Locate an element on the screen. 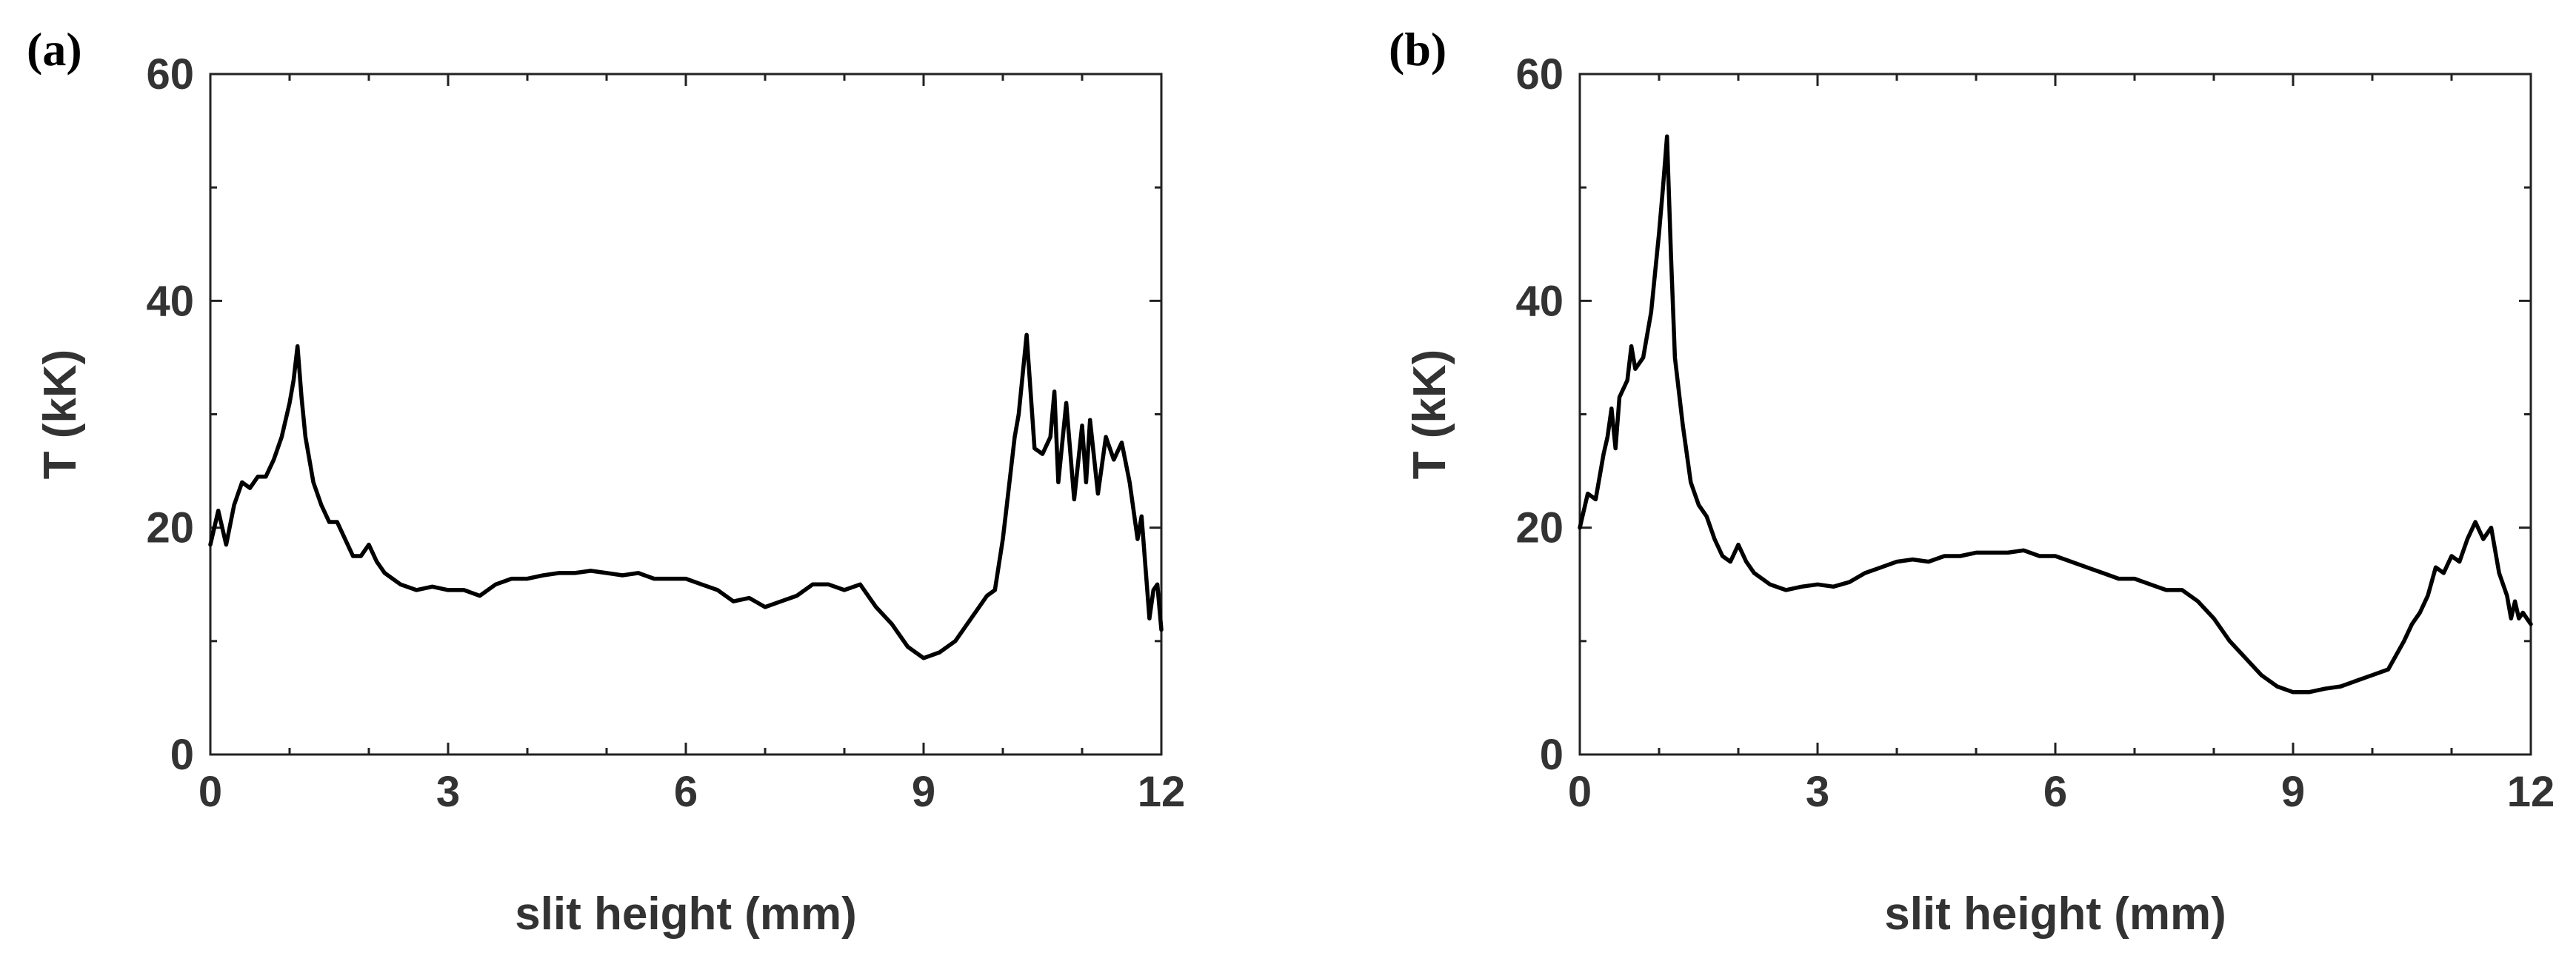  panel-label: (b) is located at coordinates (1418, 49).